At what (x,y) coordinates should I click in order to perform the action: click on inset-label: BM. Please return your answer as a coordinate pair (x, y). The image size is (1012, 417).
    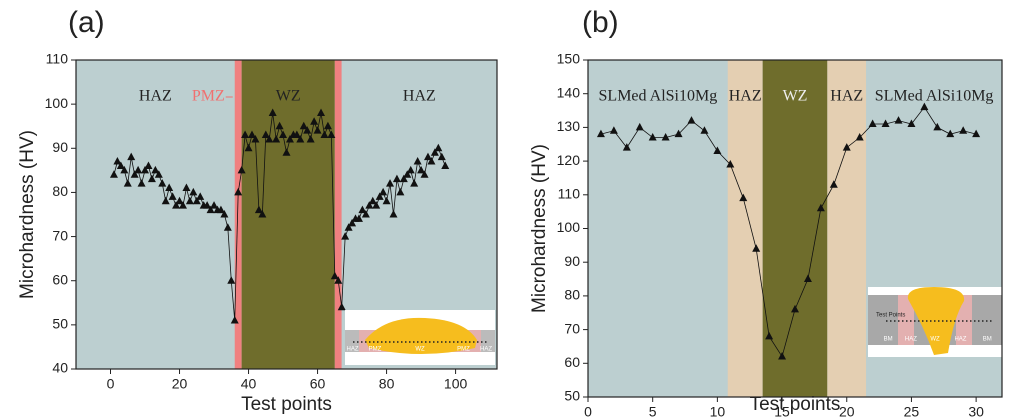
    Looking at the image, I should click on (987, 340).